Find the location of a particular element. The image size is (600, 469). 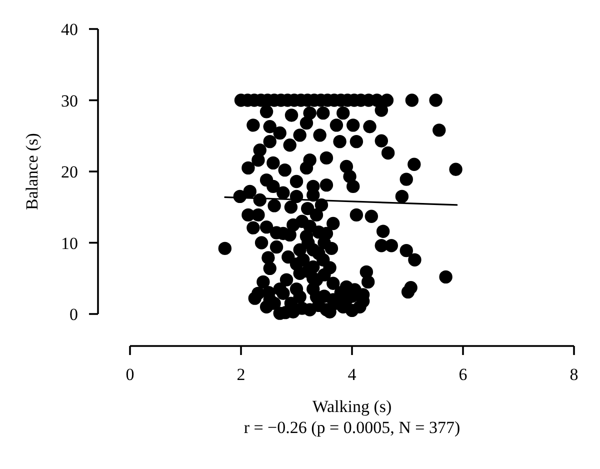

y-tick-label: 20 is located at coordinates (69, 172).